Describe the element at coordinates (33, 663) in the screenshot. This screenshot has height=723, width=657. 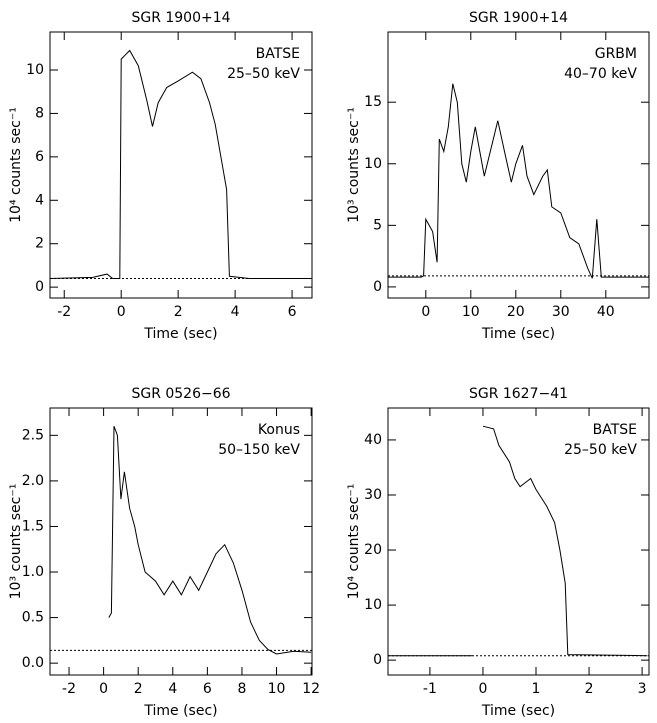
I see `y-tick-label: 0.0` at that location.